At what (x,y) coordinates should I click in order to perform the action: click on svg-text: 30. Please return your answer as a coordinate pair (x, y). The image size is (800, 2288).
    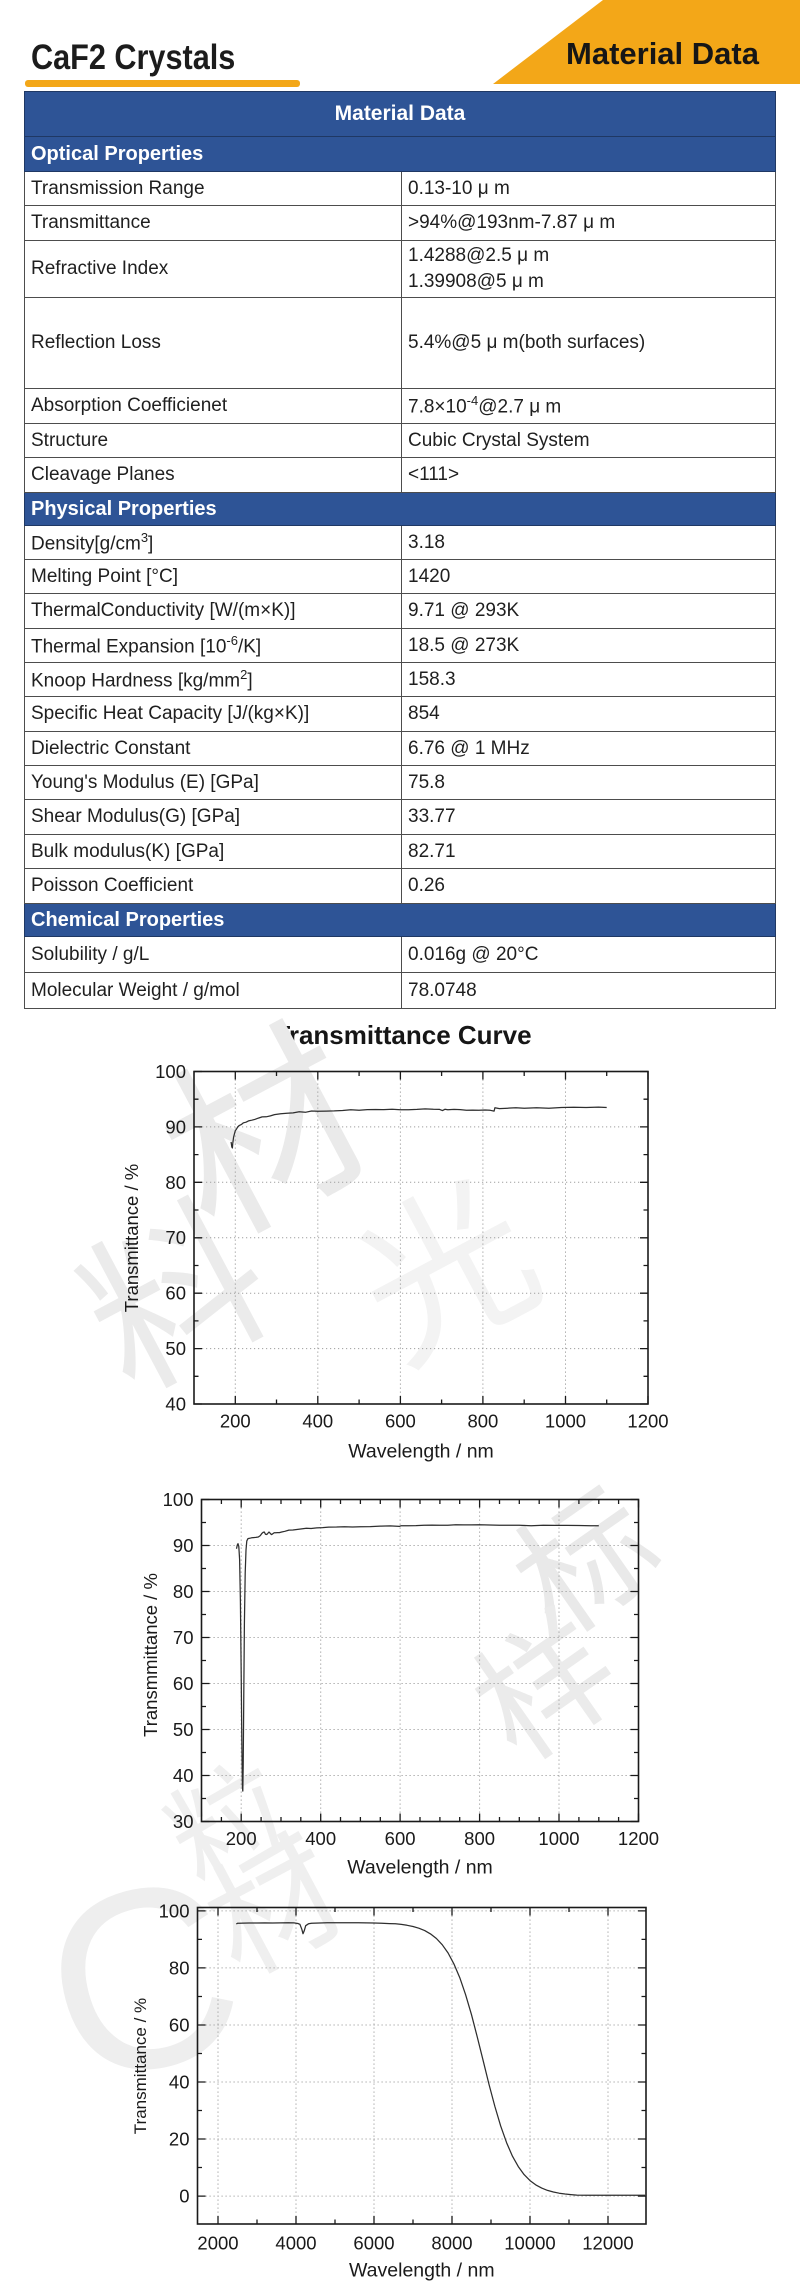
    Looking at the image, I should click on (183, 1821).